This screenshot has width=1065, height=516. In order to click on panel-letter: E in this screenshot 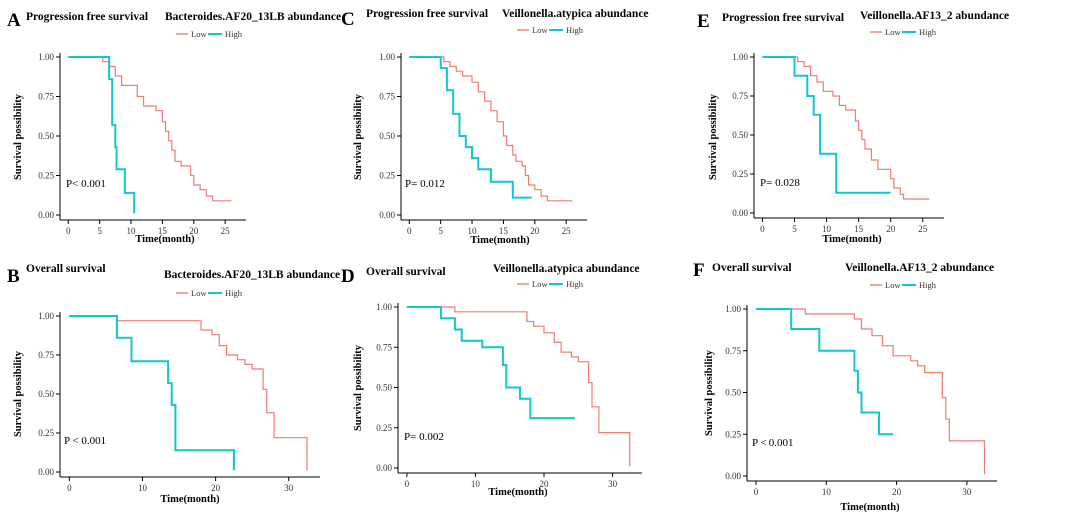, I will do `click(703, 21)`.